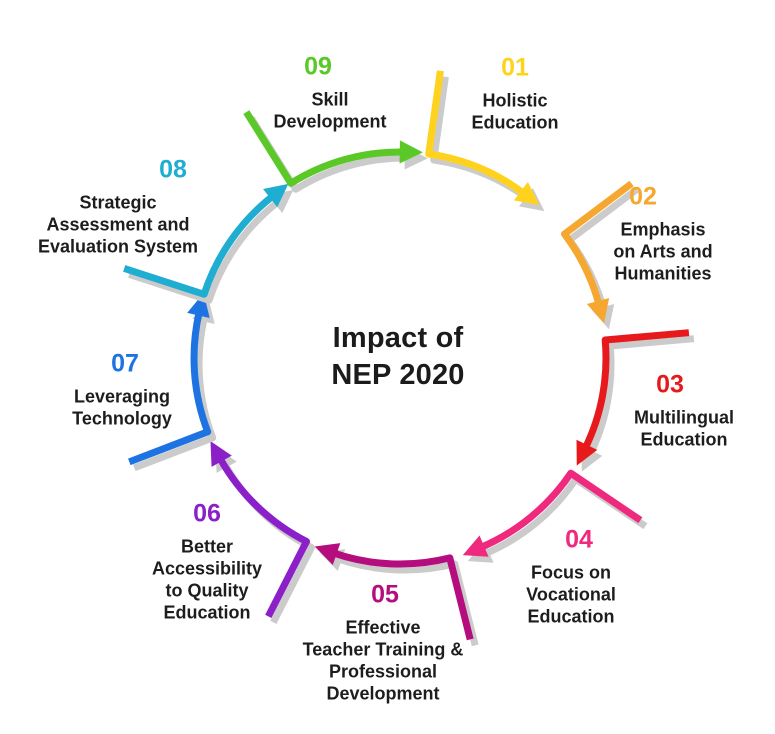  Describe the element at coordinates (670, 384) in the screenshot. I see `item-03-number: 03` at that location.